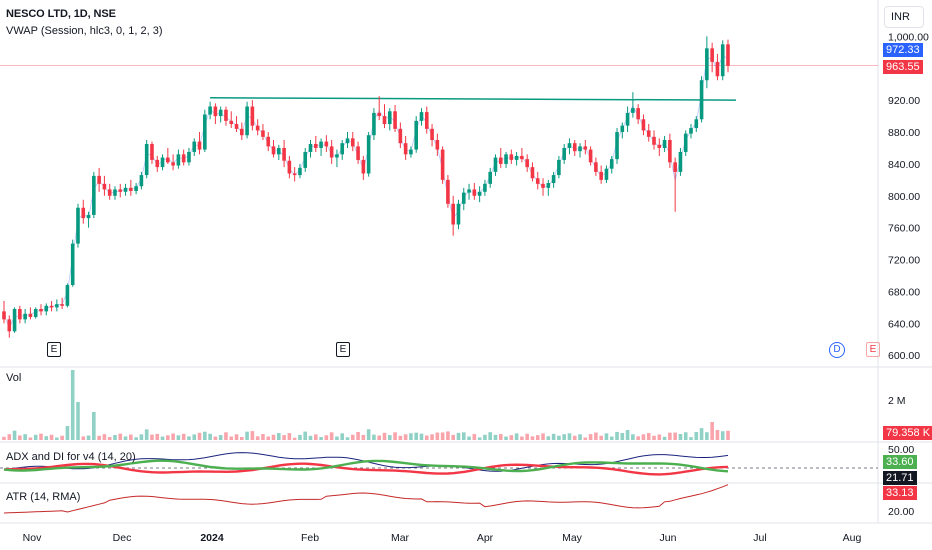 The image size is (932, 550). I want to click on price-tick-label: 920.00, so click(904, 101).